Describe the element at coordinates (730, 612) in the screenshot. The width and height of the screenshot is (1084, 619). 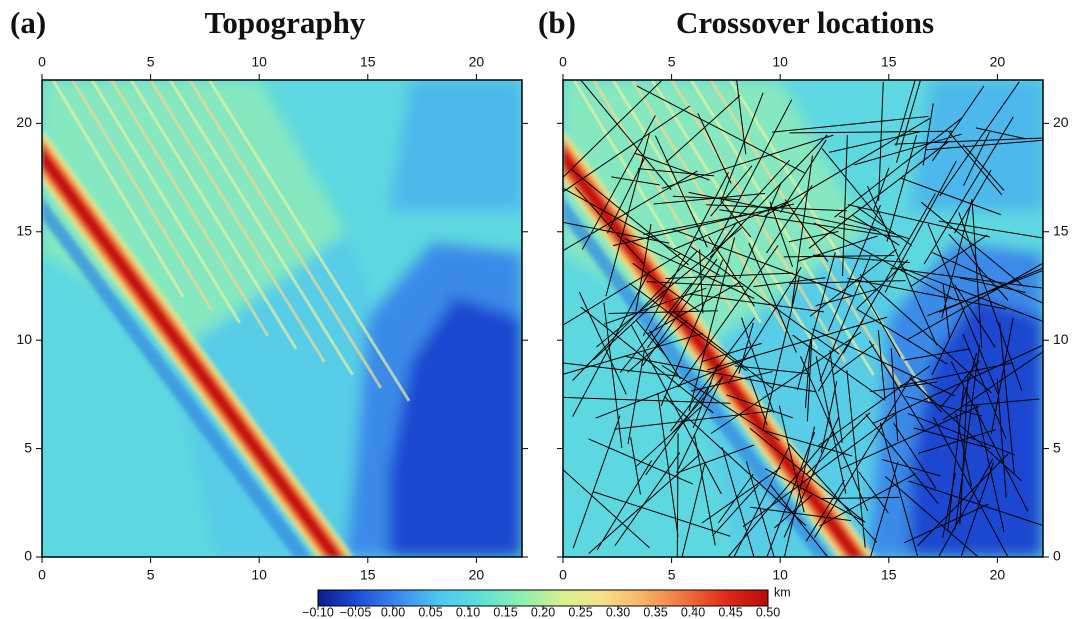
I see `colorbar-tick-label: 0.45` at that location.